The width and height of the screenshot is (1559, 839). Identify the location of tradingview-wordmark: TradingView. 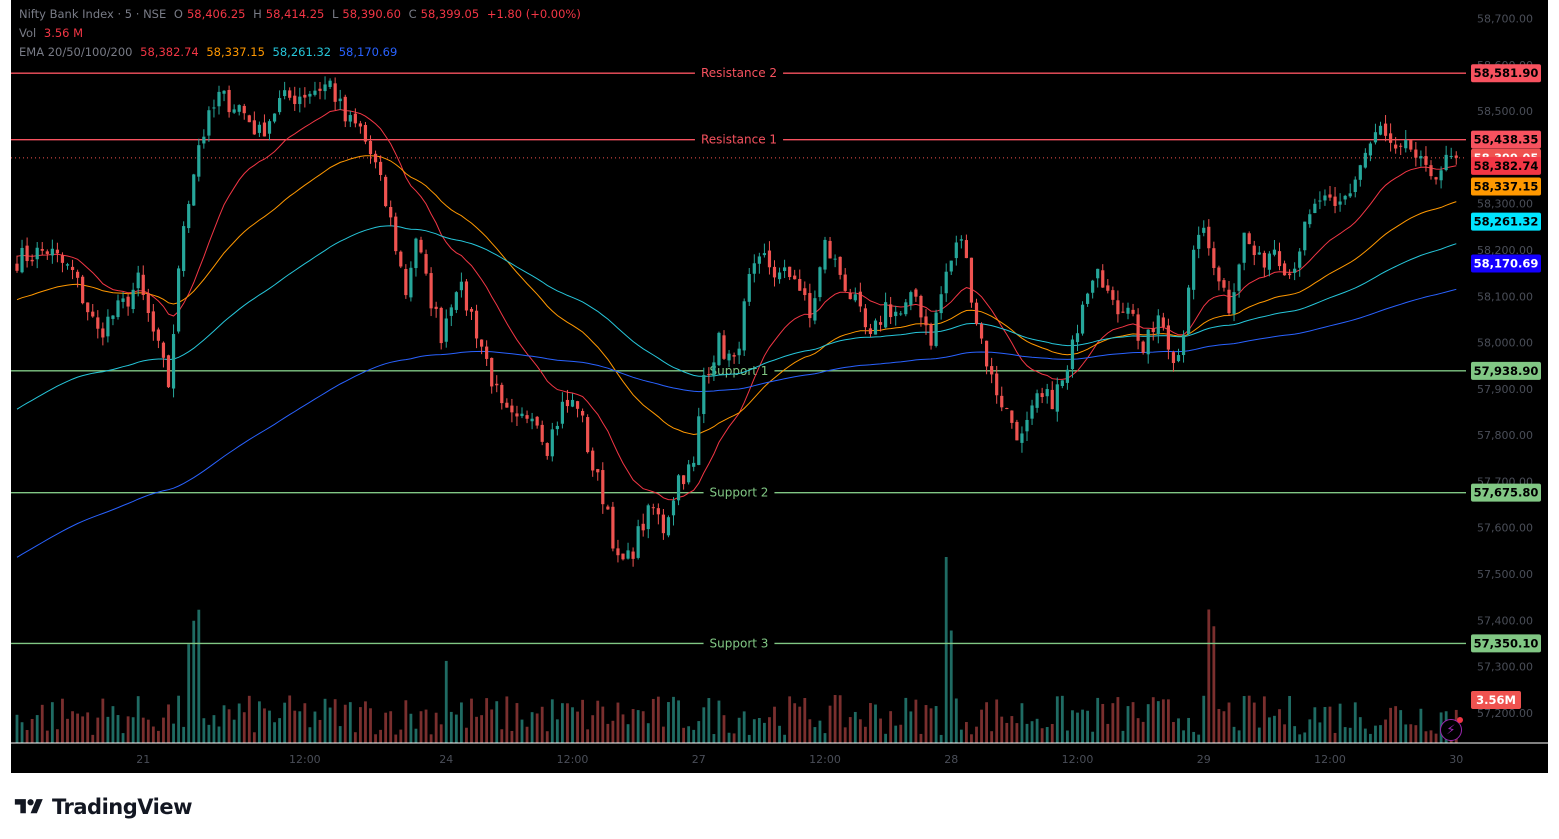
(122, 807).